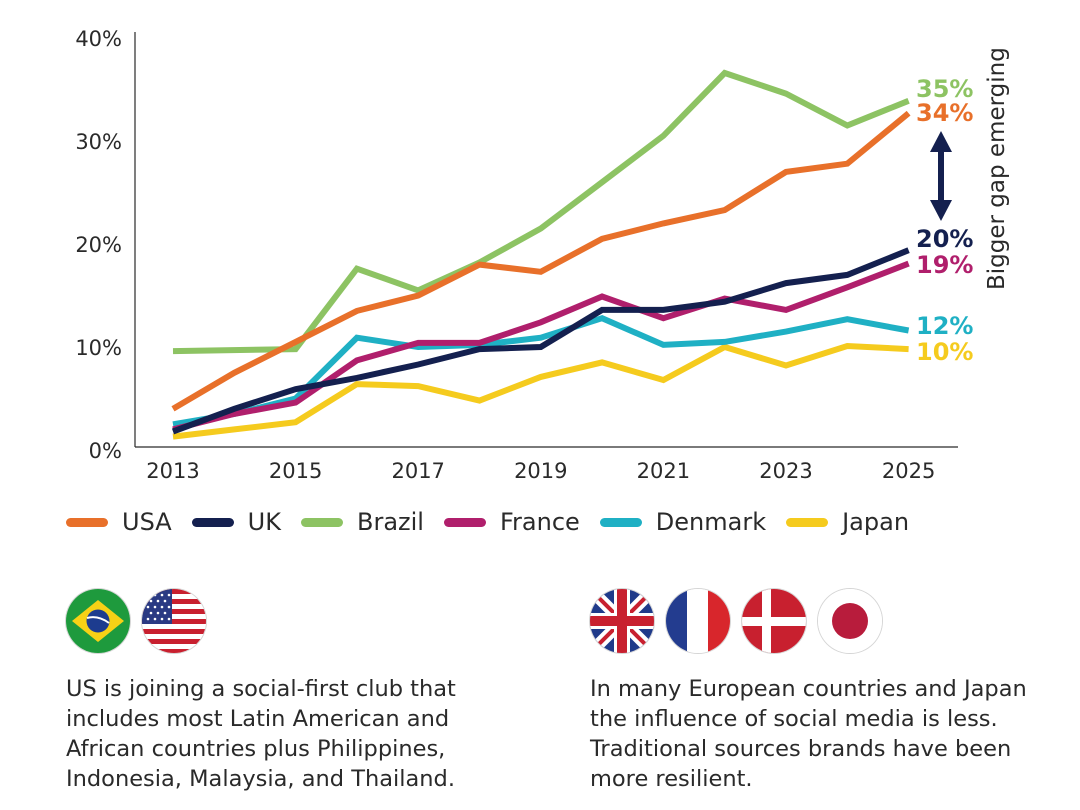 This screenshot has width=1080, height=810. What do you see at coordinates (622, 621) in the screenshot?
I see `uk-flag-icon` at bounding box center [622, 621].